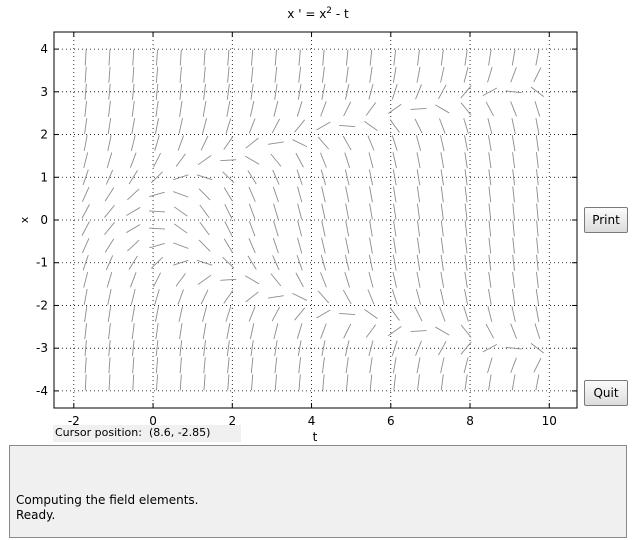 This screenshot has height=540, width=636. What do you see at coordinates (391, 421) in the screenshot?
I see `x-tick-label: 6` at bounding box center [391, 421].